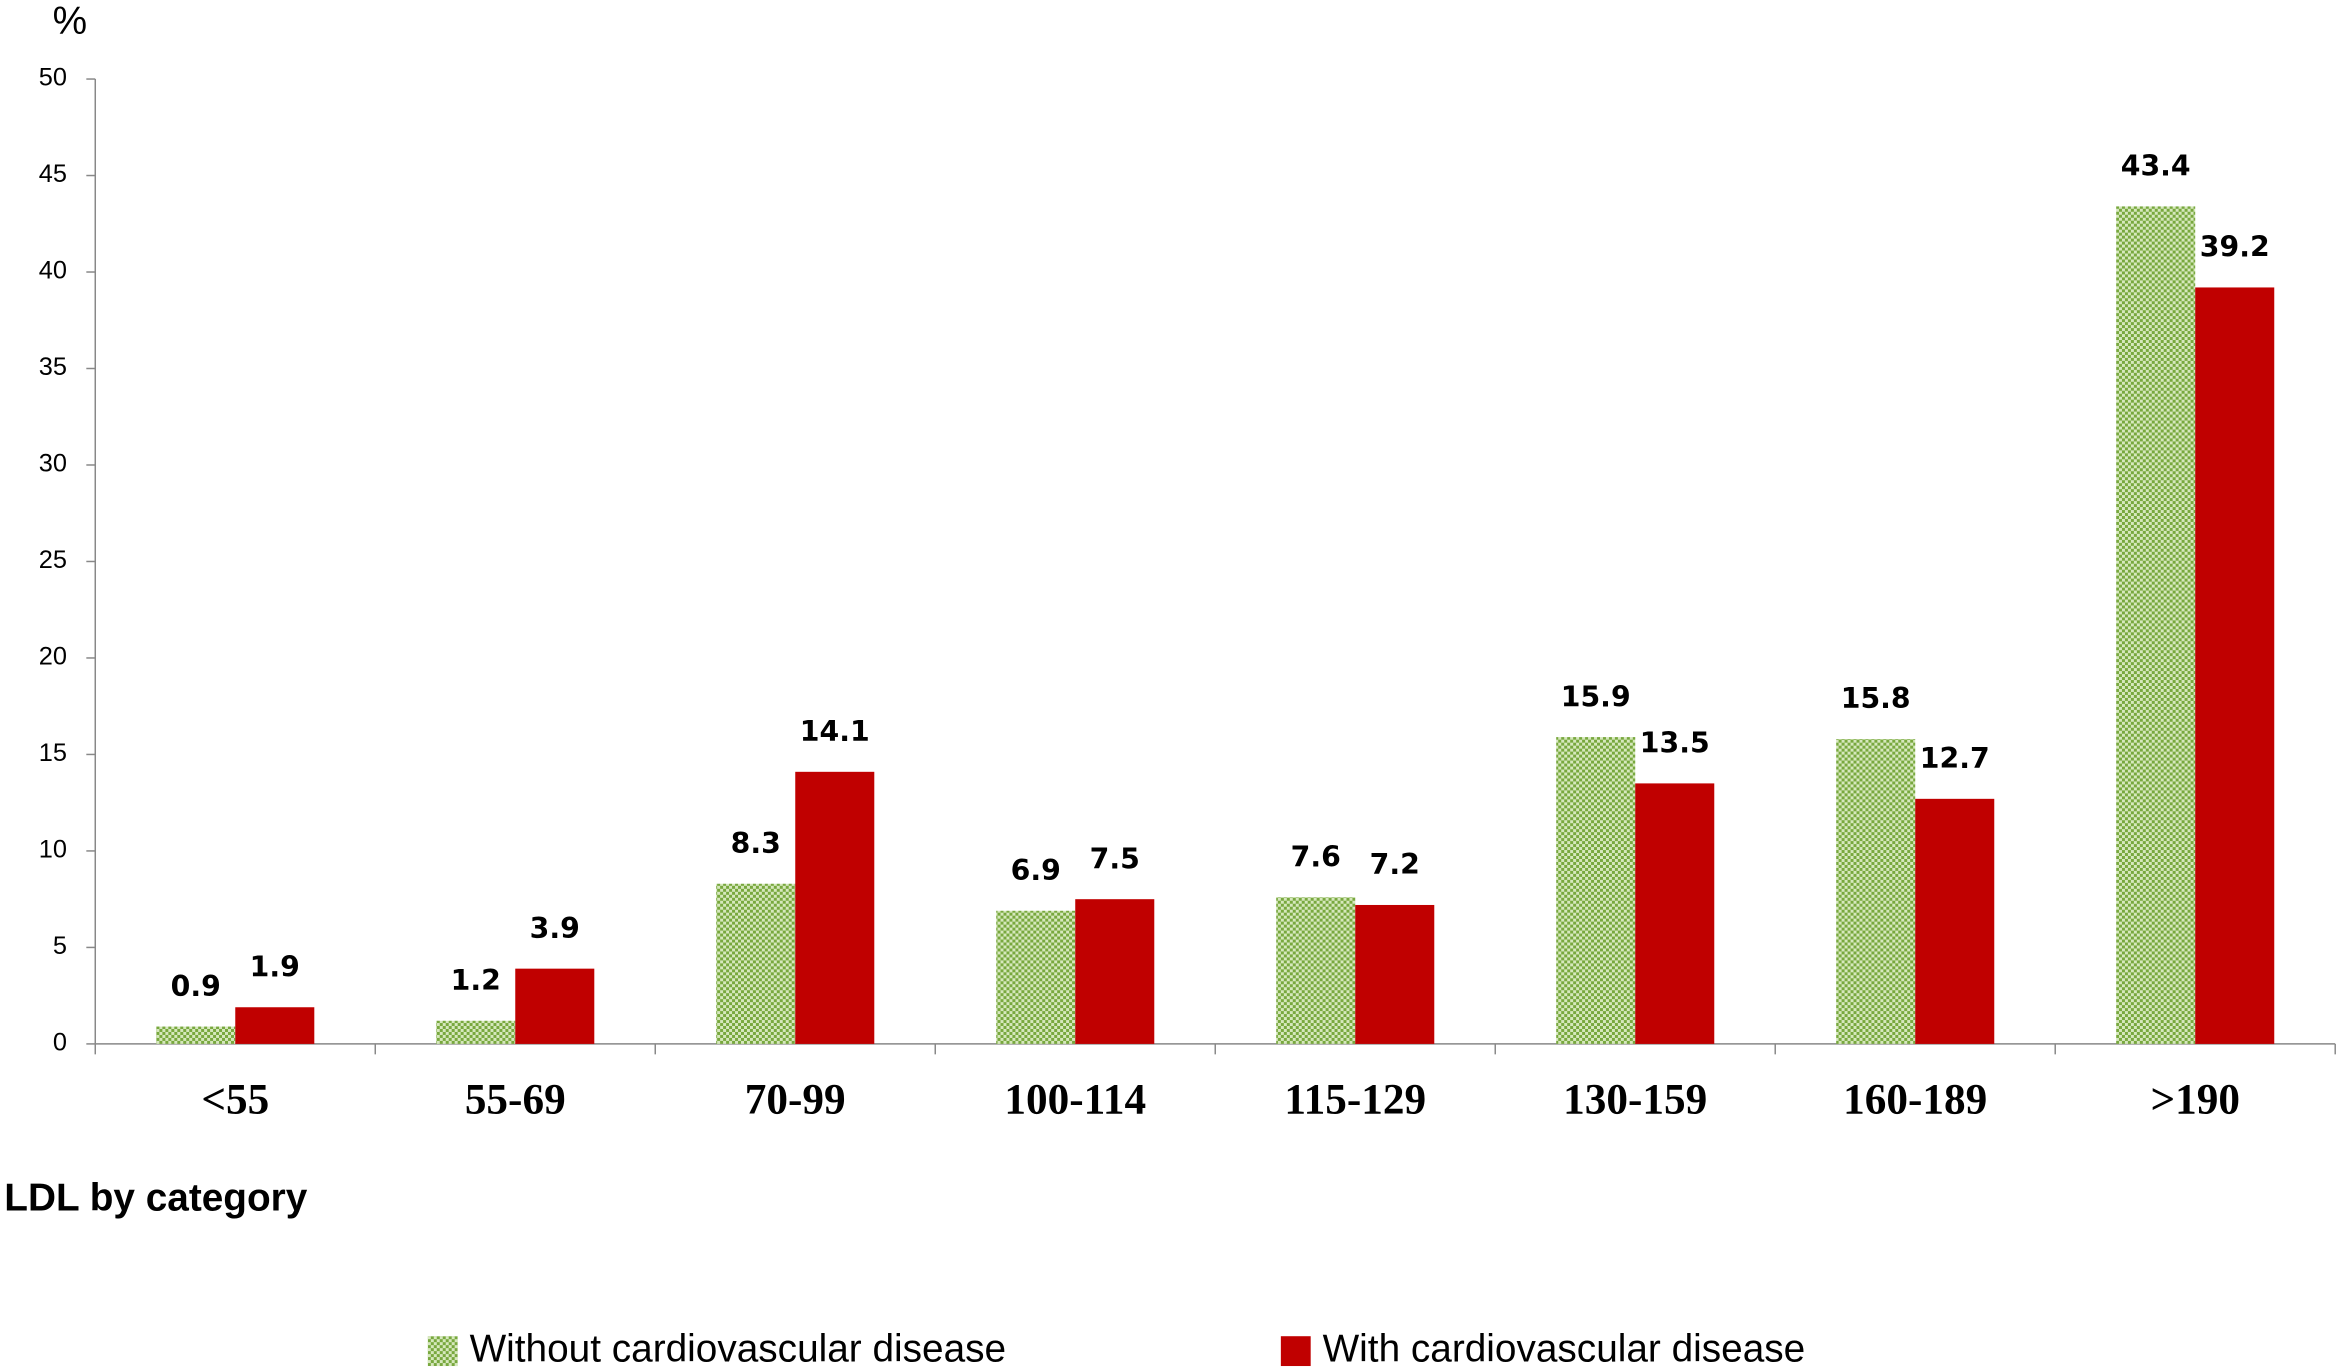 The image size is (2341, 1372). What do you see at coordinates (1564, 1348) in the screenshot?
I see `legend-label: With cardiovascular disease` at bounding box center [1564, 1348].